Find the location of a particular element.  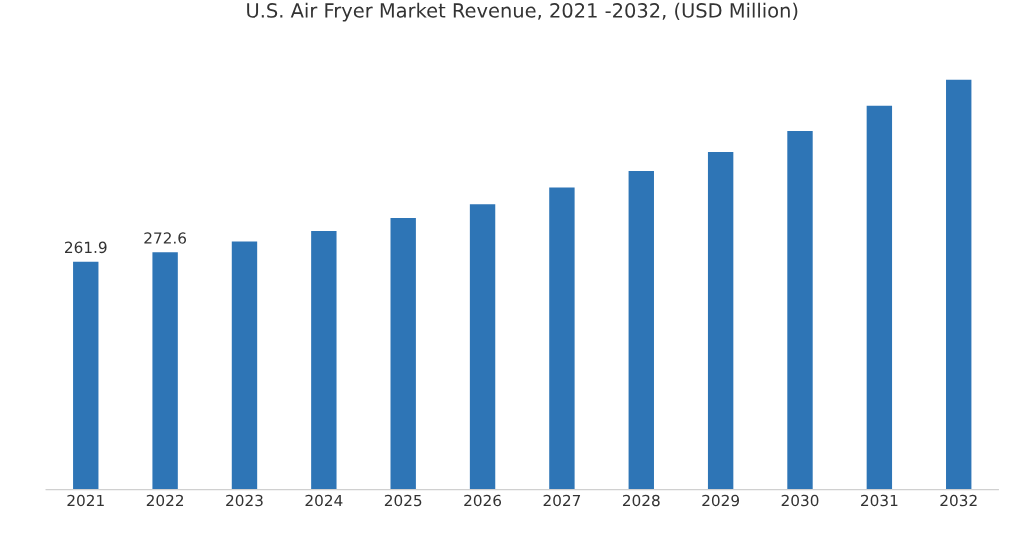

x-tick-label: 2026 is located at coordinates (483, 500).